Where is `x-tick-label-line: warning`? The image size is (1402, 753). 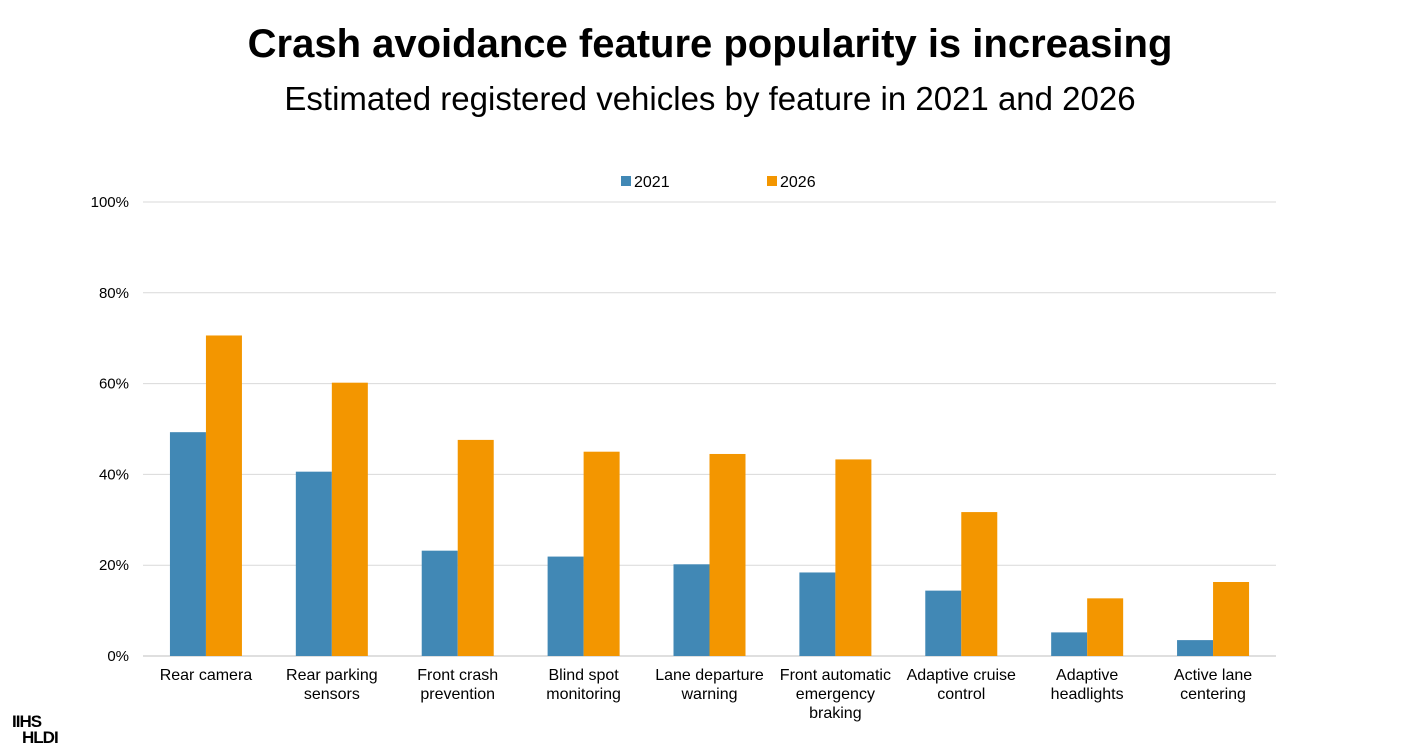 x-tick-label-line: warning is located at coordinates (709, 694).